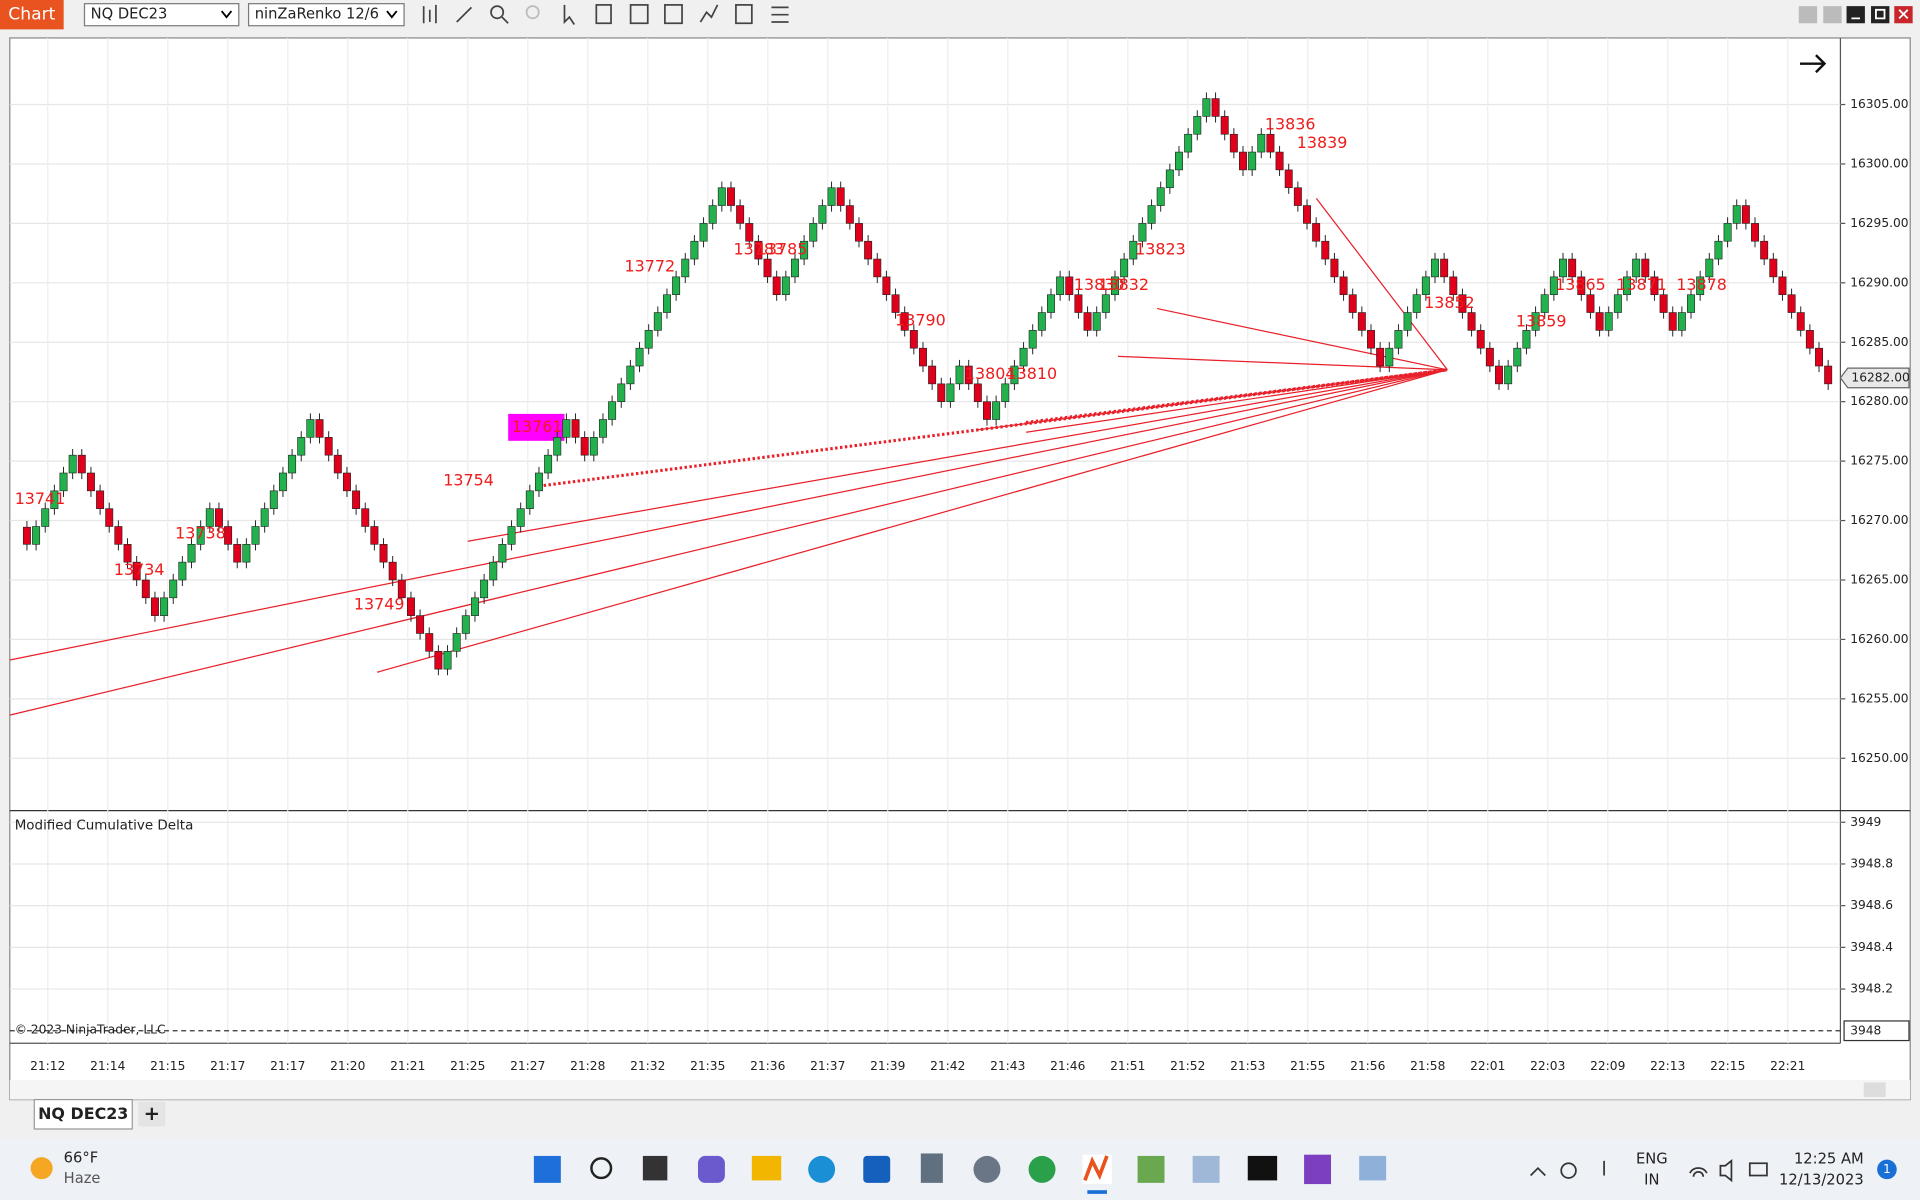 Image resolution: width=1920 pixels, height=1200 pixels. What do you see at coordinates (407, 1066) in the screenshot?
I see `x-tick-label: 21:21` at bounding box center [407, 1066].